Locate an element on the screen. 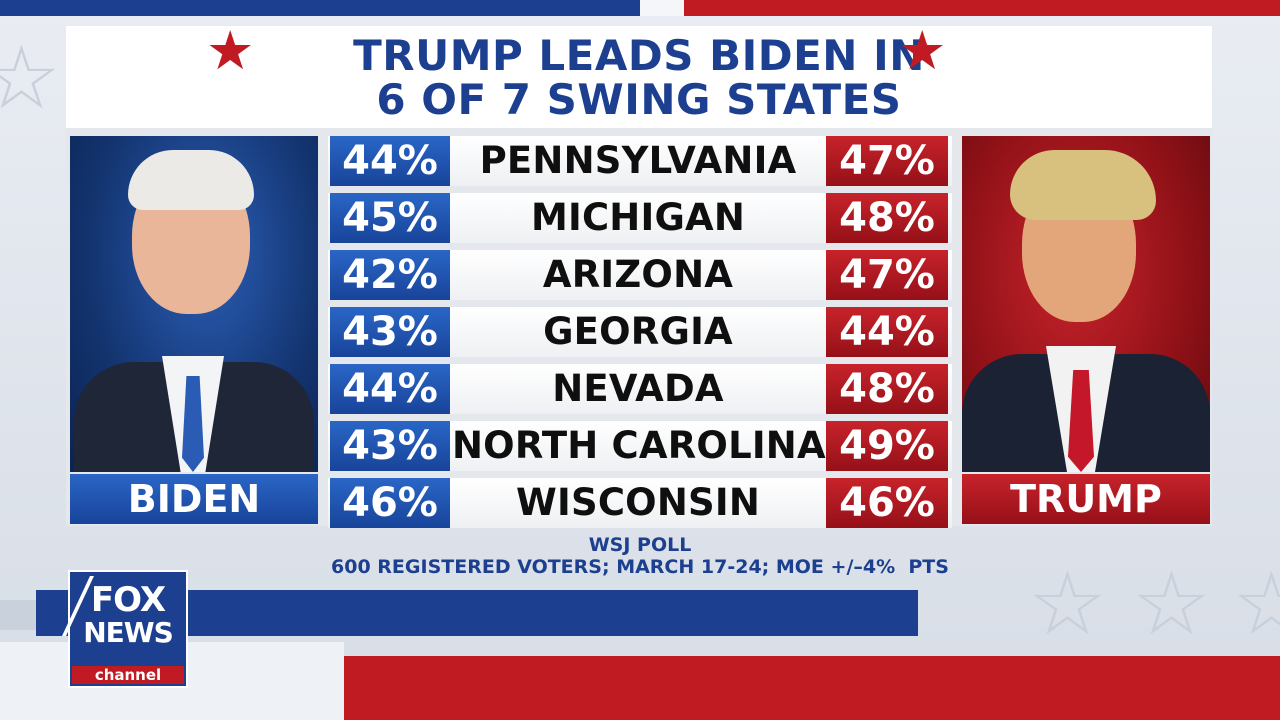  headline-line-1: TRUMP LEADS BIDEN IN is located at coordinates (639, 55).